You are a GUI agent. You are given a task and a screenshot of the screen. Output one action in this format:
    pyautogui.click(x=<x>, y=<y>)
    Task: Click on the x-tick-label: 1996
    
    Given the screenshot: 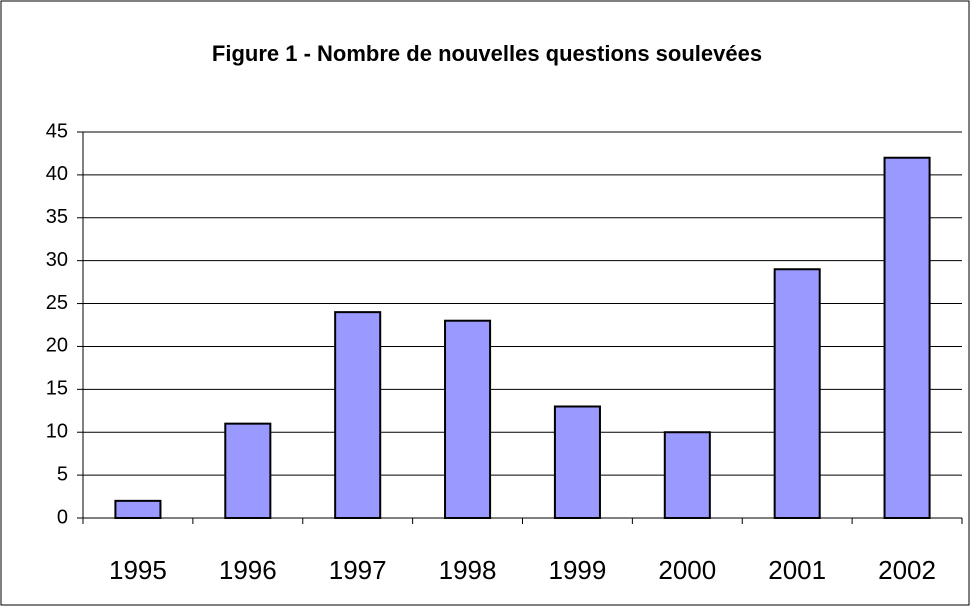 What is the action you would take?
    pyautogui.click(x=248, y=570)
    